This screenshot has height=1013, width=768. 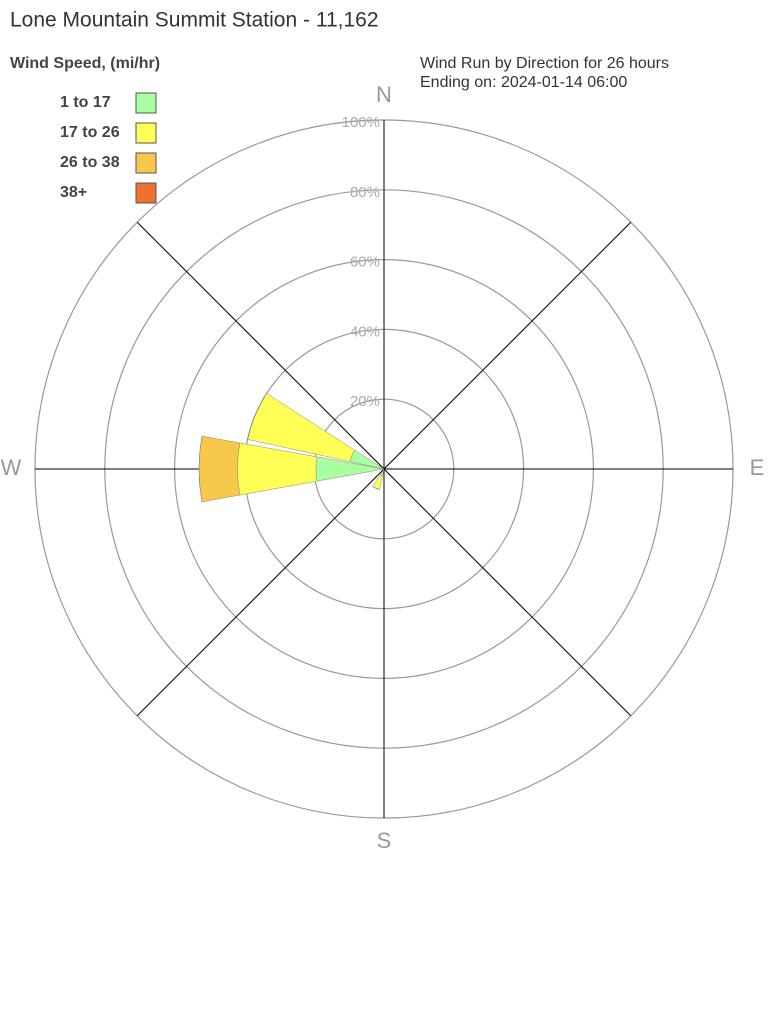 I want to click on chart-title: Lone Mountain Summit Station - 11,162, so click(x=194, y=20).